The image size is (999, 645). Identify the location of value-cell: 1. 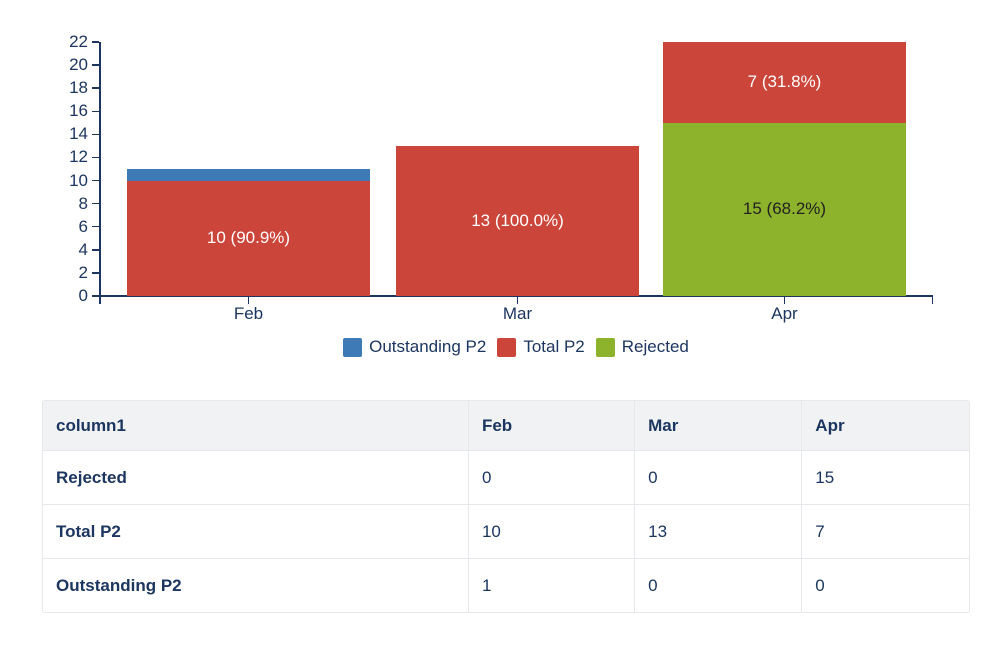
(552, 585).